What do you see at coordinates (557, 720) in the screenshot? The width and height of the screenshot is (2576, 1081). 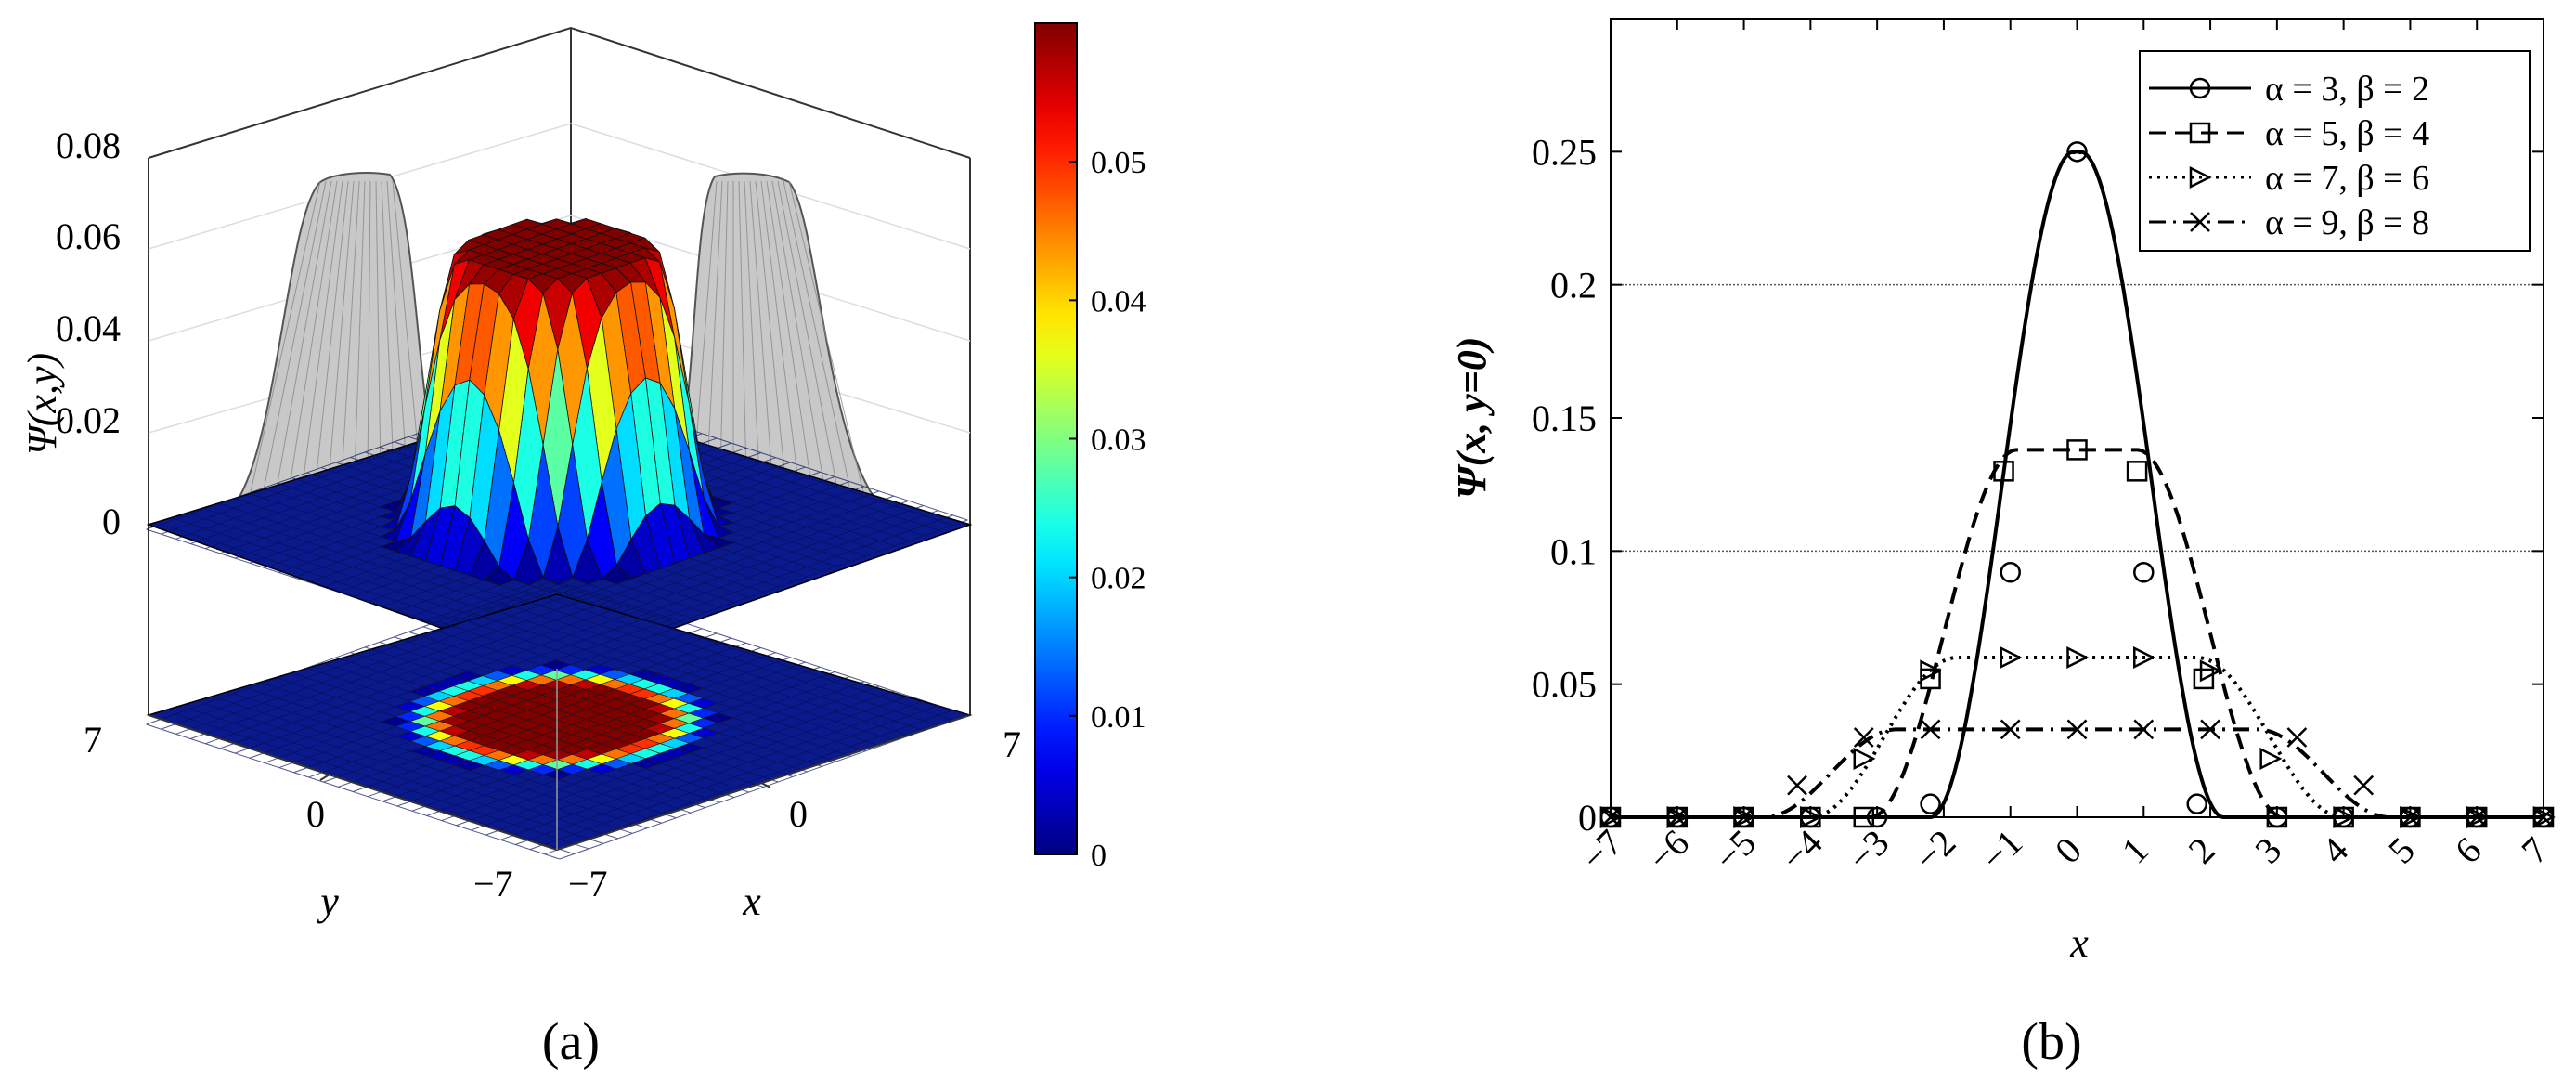 I see `contour-map-disk` at bounding box center [557, 720].